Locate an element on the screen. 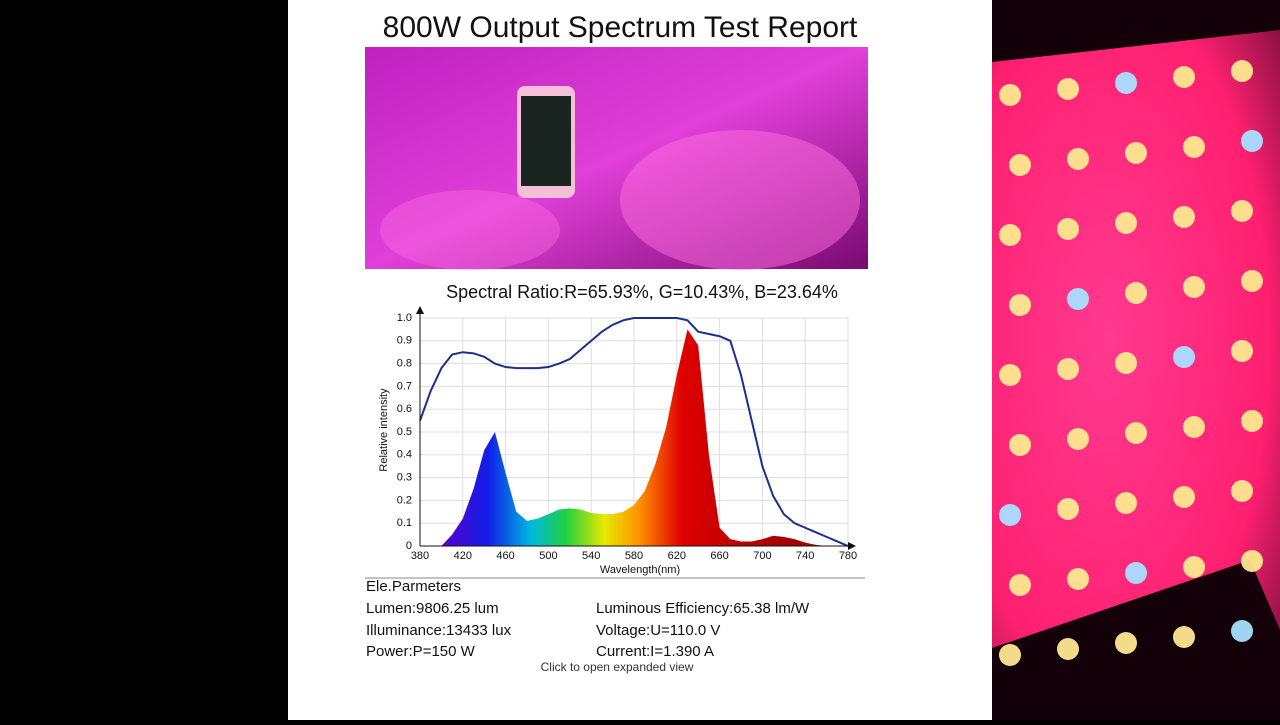 The height and width of the screenshot is (725, 1280). x-tick-label: 620 is located at coordinates (677, 556).